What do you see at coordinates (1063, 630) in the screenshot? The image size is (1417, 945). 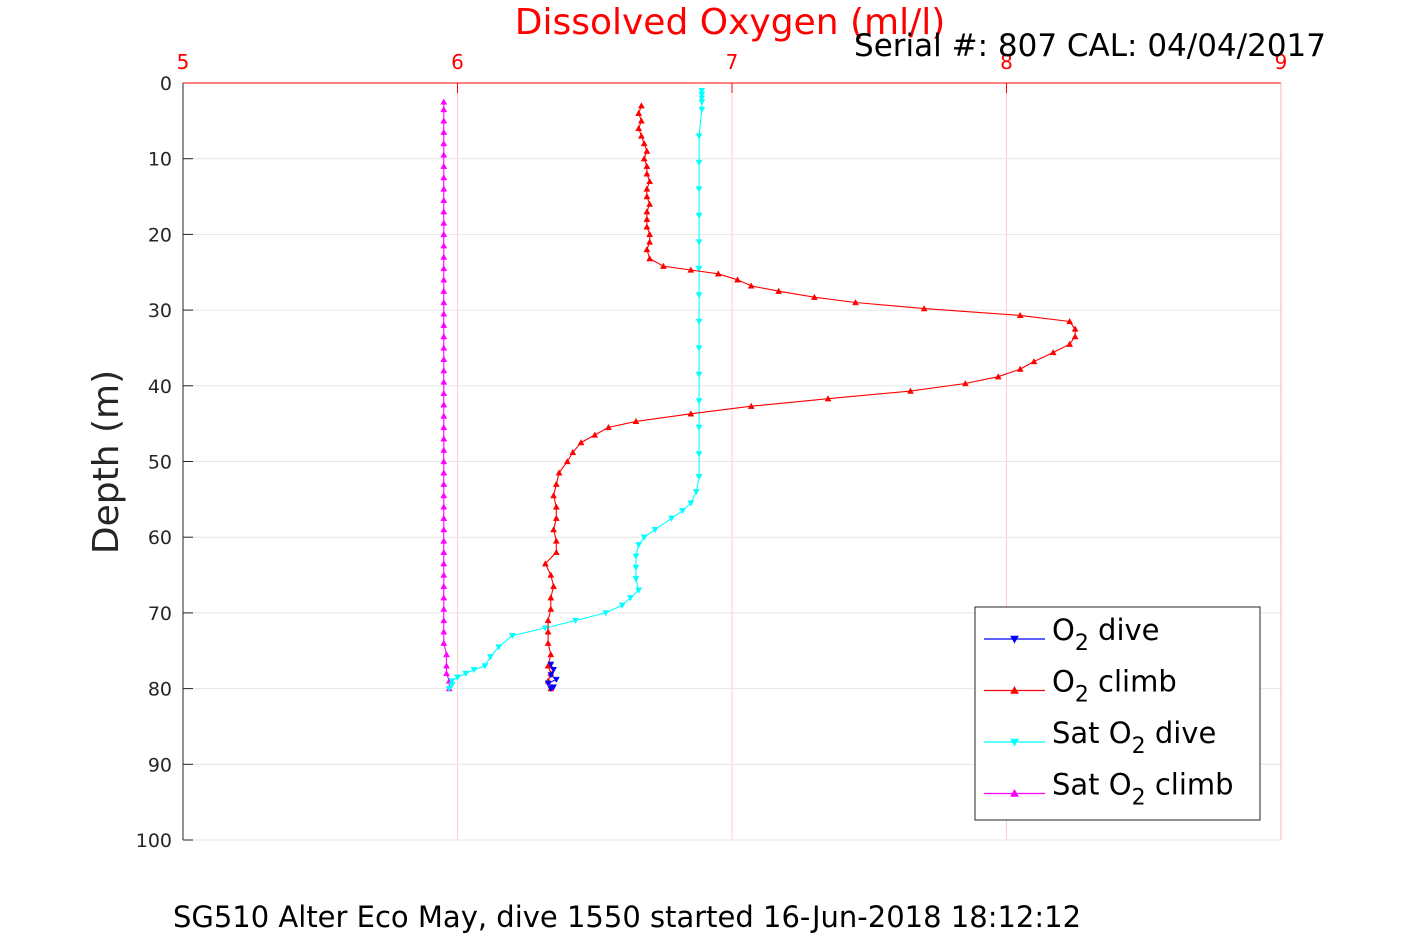 I see `legend-label-main: O` at bounding box center [1063, 630].